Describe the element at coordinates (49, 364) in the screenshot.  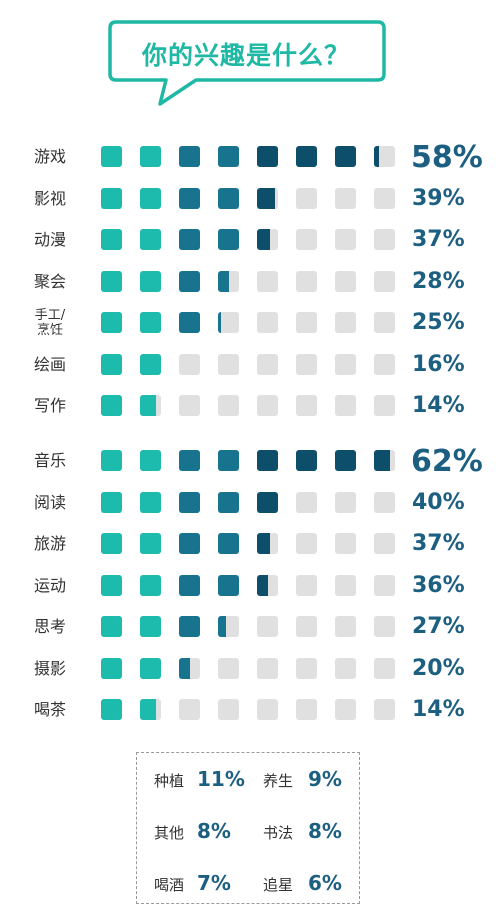
I see `row-label: 绘画` at that location.